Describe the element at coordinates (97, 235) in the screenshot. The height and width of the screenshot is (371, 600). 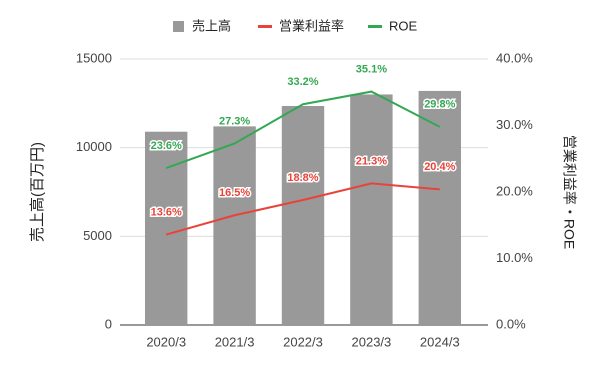
I see `y-tick-label: 5000` at that location.